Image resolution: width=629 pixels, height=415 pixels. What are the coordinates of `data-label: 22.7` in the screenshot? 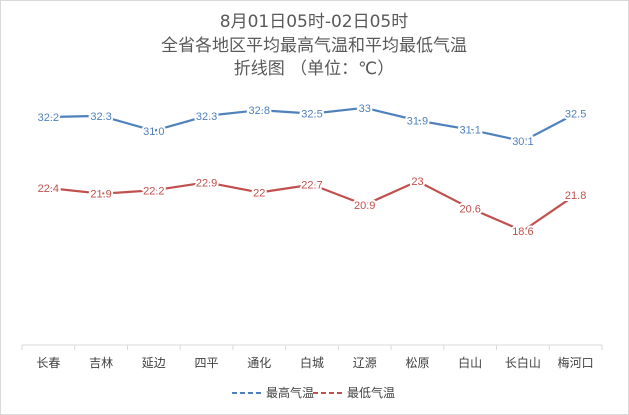 It's located at (311, 186).